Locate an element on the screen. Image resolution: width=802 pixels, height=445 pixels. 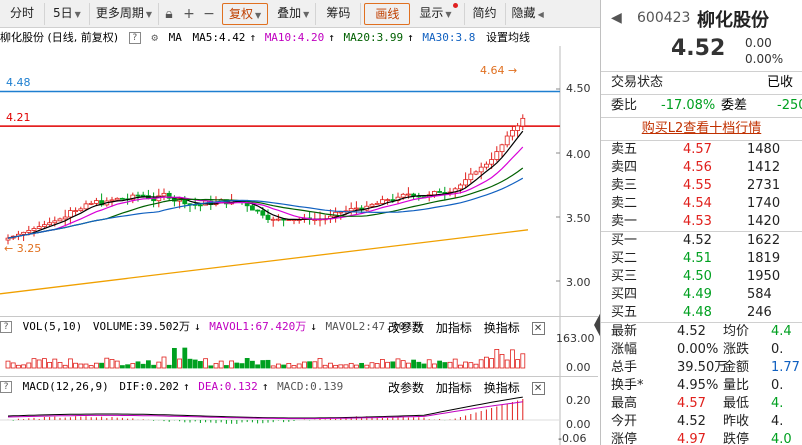
ma30-line is located at coordinates (265, 208).